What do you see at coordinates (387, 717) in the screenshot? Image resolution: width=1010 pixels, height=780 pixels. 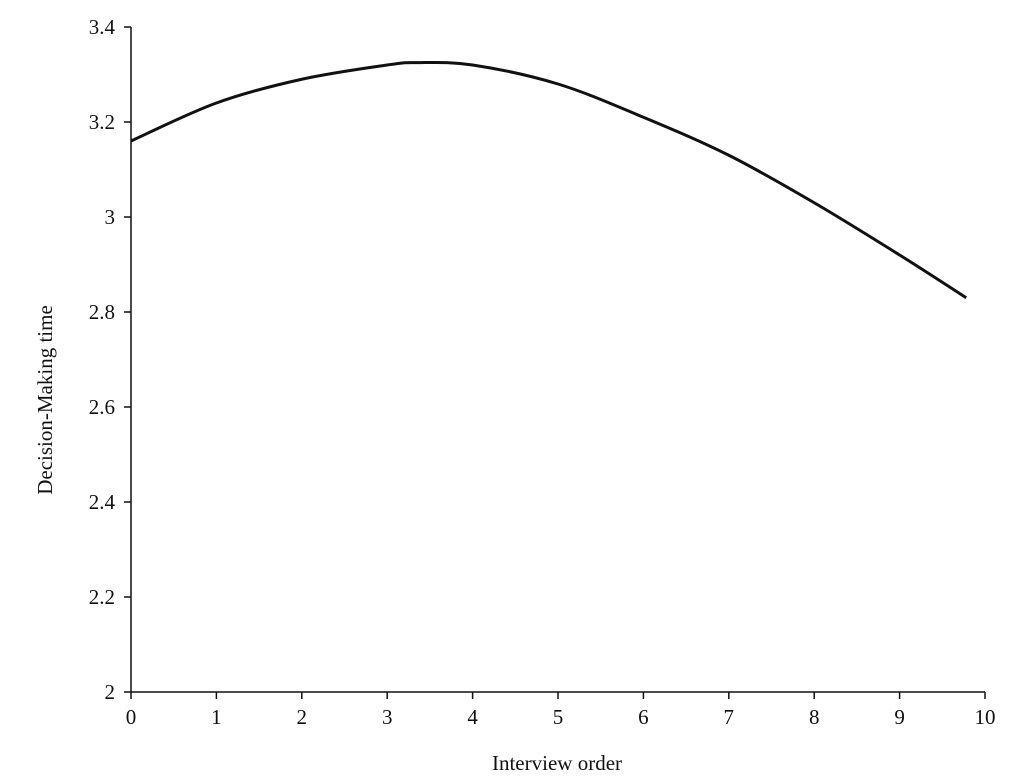 I see `x-tick-label: 3` at bounding box center [387, 717].